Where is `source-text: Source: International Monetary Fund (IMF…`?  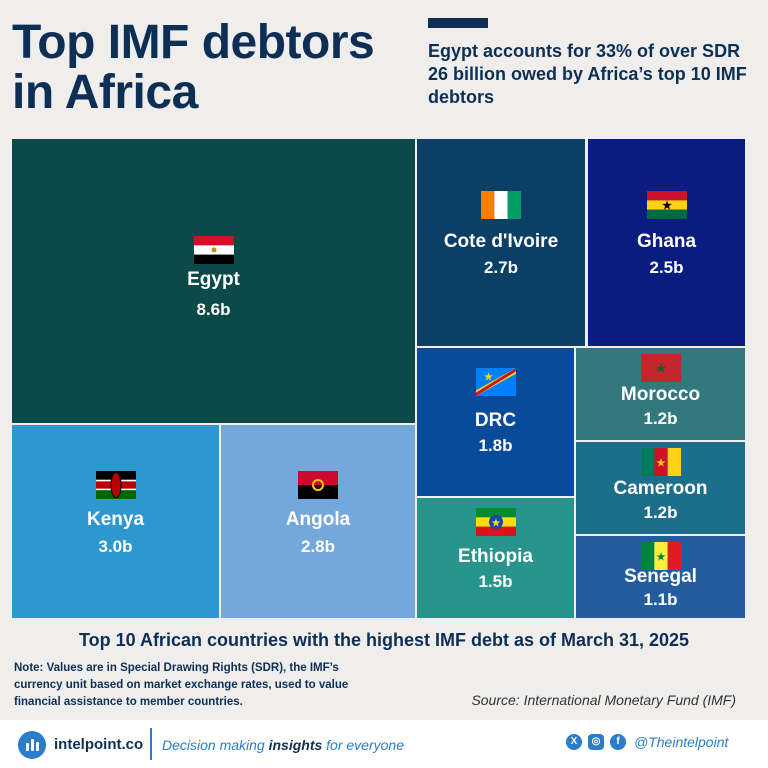 source-text: Source: International Monetary Fund (IMF… is located at coordinates (603, 700).